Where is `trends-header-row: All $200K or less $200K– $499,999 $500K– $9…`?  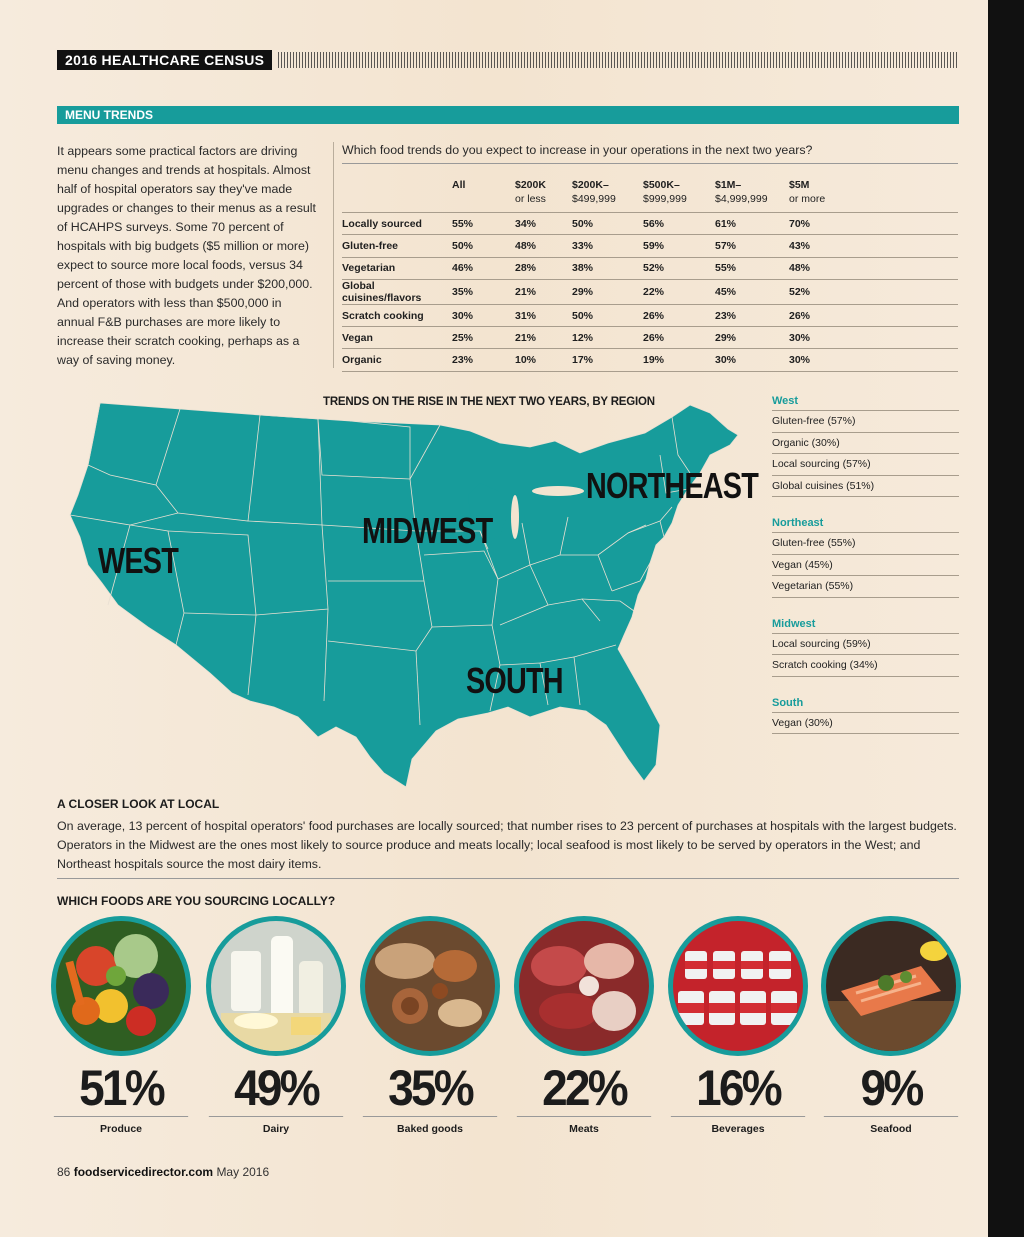
trends-header-row: All $200K or less $200K– $499,999 $500K– $9… is located at coordinates (650, 195).